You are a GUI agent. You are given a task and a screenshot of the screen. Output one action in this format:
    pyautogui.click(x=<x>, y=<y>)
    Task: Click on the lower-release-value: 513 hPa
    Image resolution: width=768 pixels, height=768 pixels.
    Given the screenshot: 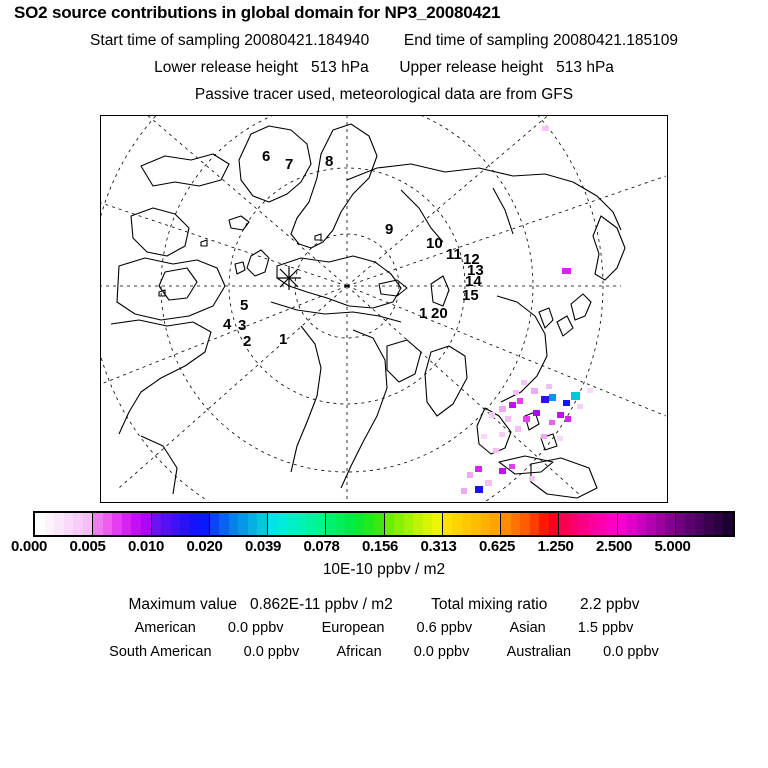 What is the action you would take?
    pyautogui.click(x=339, y=67)
    